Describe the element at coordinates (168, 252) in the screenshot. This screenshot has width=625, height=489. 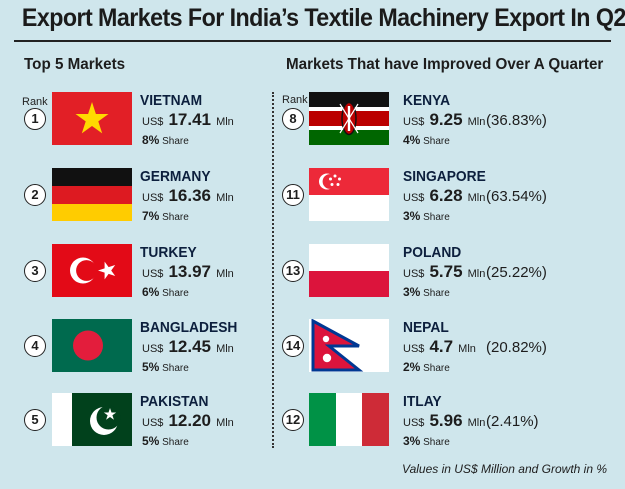
I see `country-name: TURKEY` at that location.